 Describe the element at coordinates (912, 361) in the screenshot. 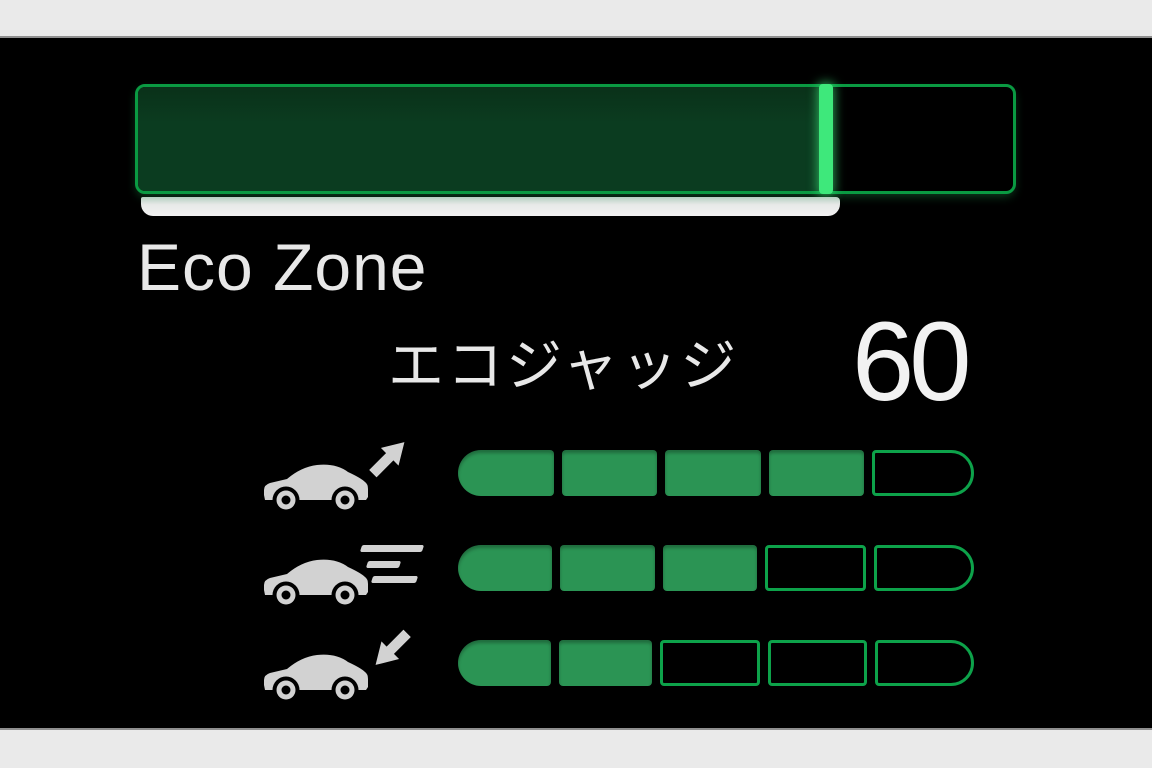

I see `eco-judge-score: 60` at that location.